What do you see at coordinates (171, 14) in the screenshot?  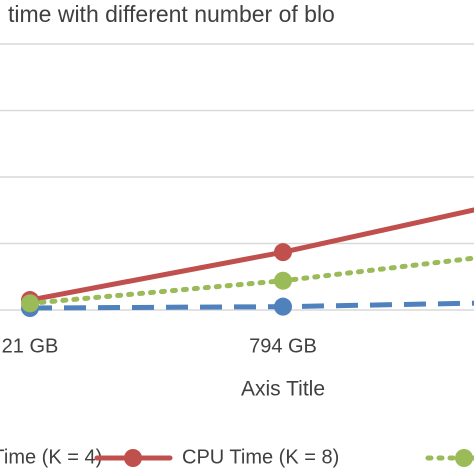 I see `chart-title: time with different number of blo` at bounding box center [171, 14].